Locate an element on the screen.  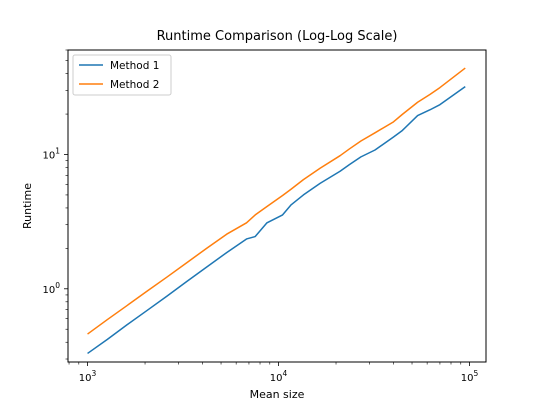
legend-label-method-2: Method 2 is located at coordinates (134, 85).